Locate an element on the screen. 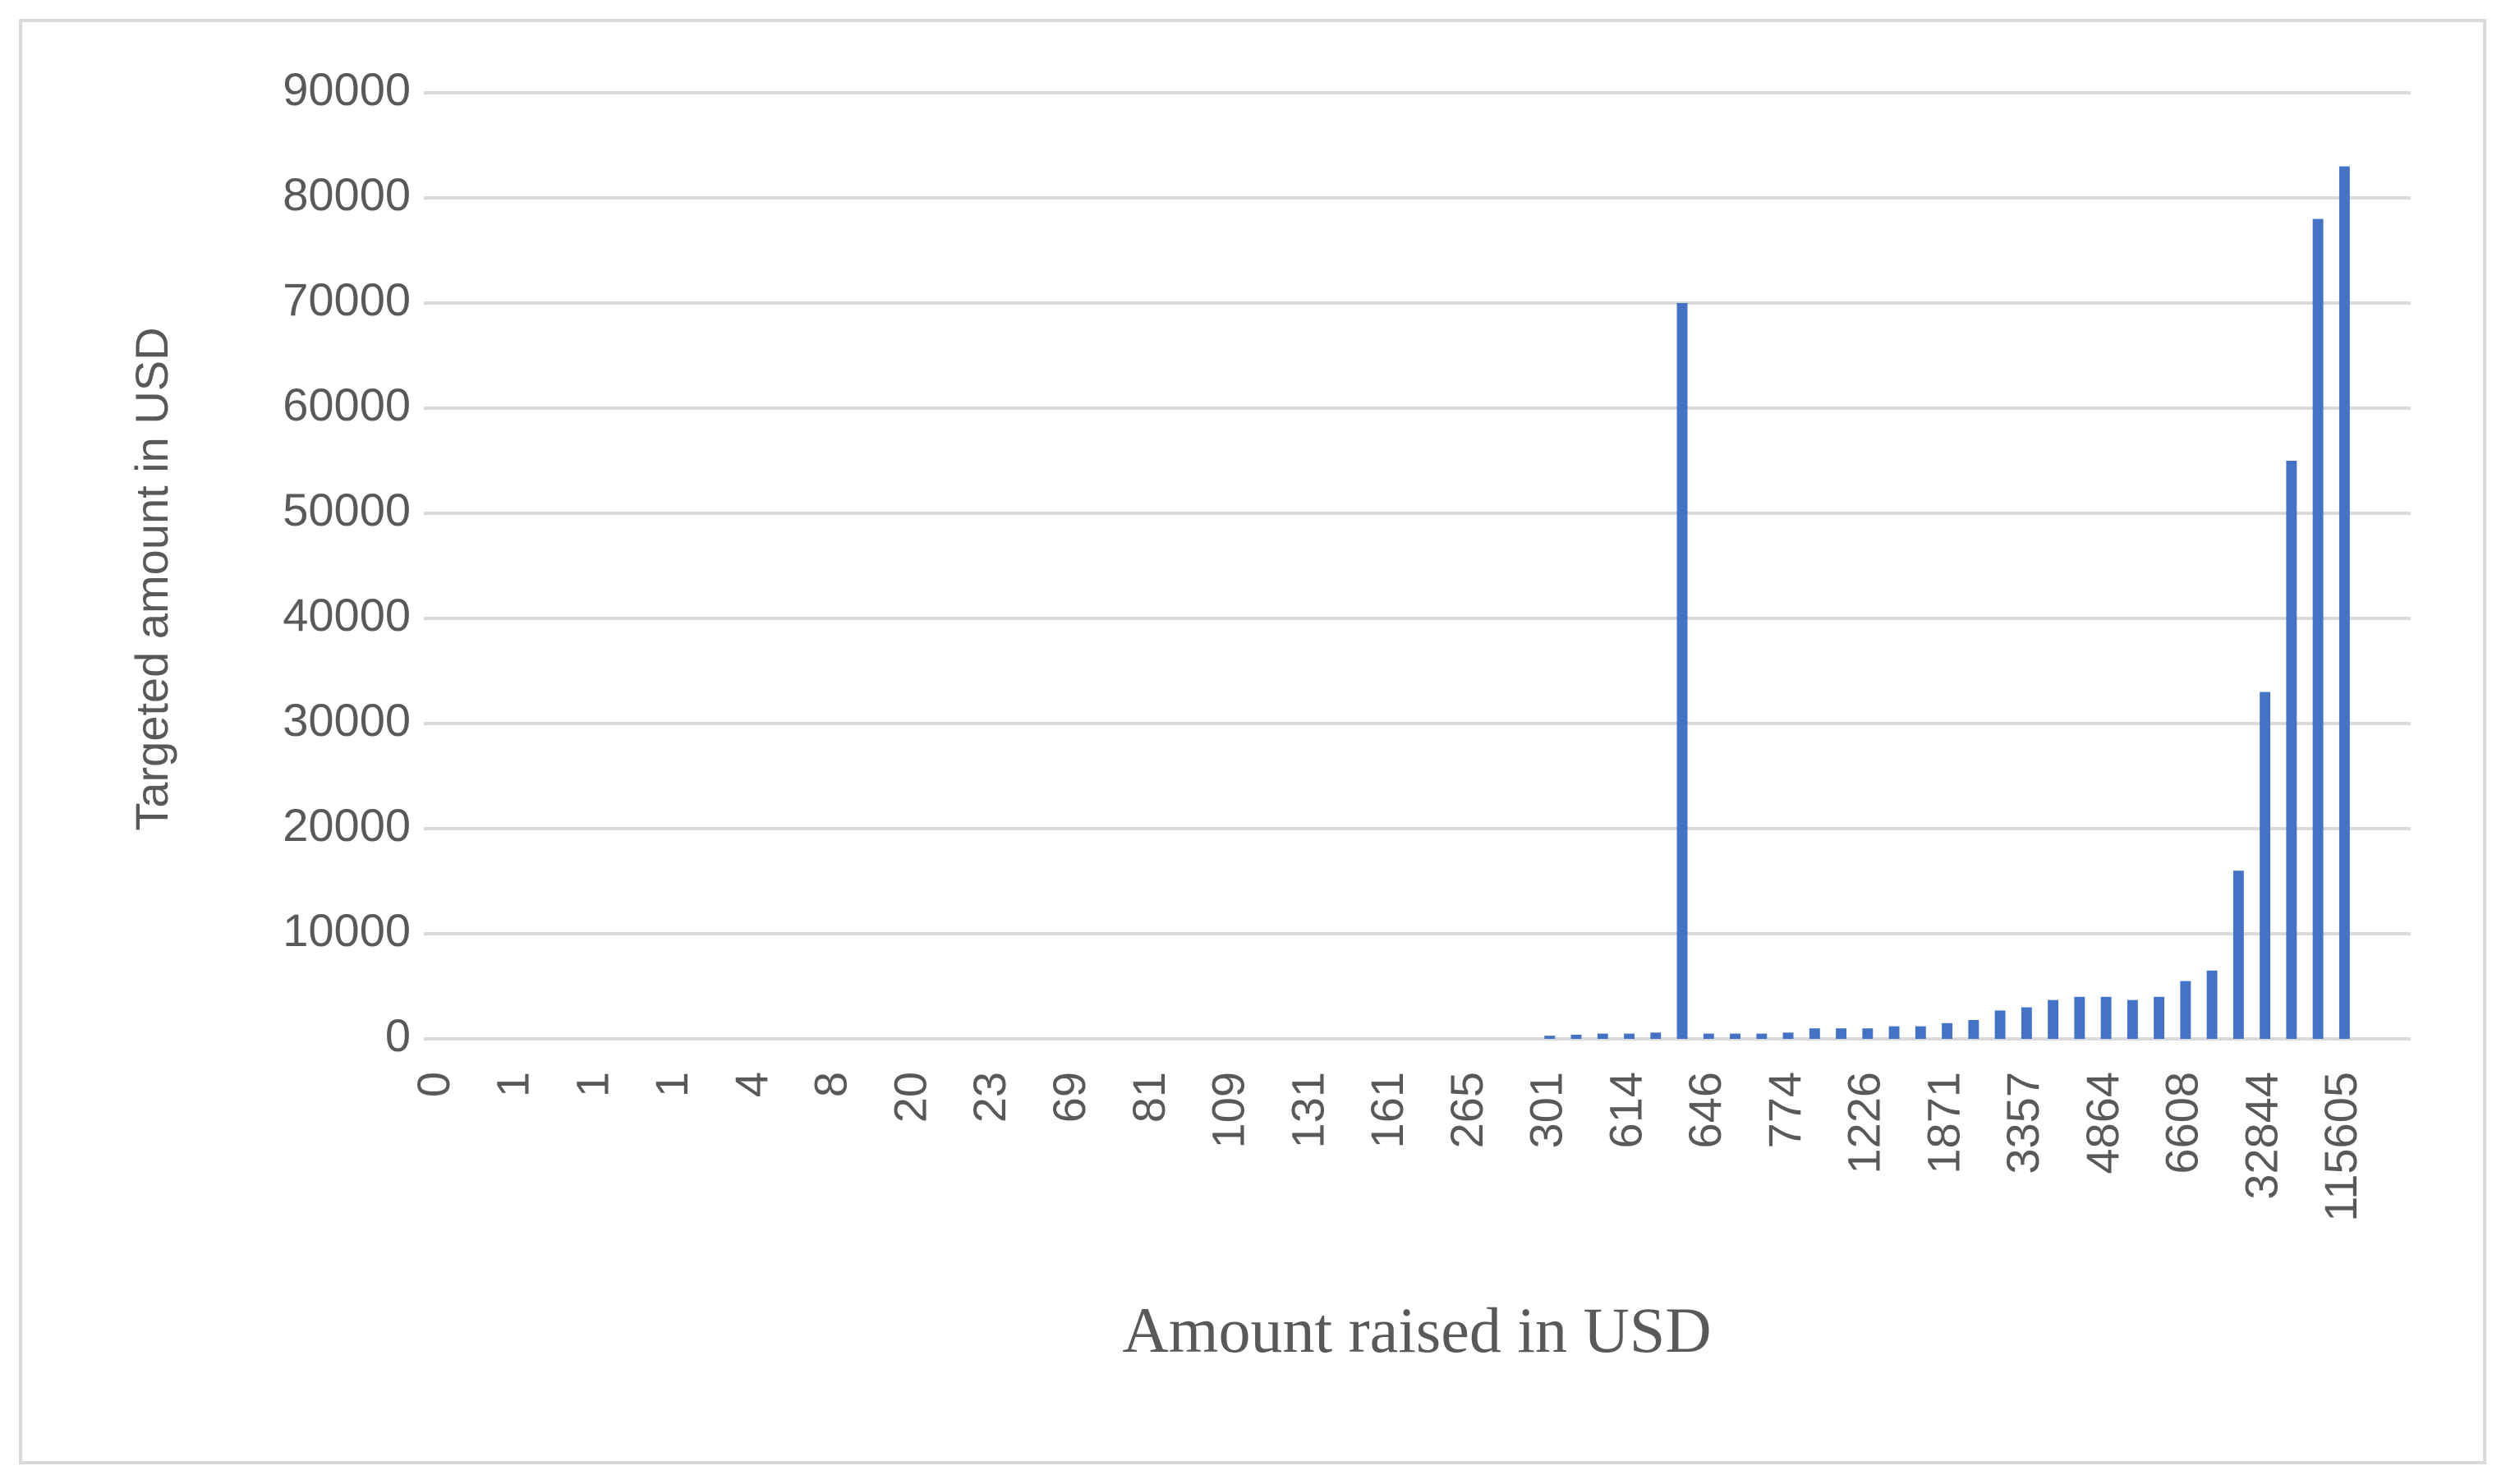  y-tick-label: 40000 is located at coordinates (347, 615).